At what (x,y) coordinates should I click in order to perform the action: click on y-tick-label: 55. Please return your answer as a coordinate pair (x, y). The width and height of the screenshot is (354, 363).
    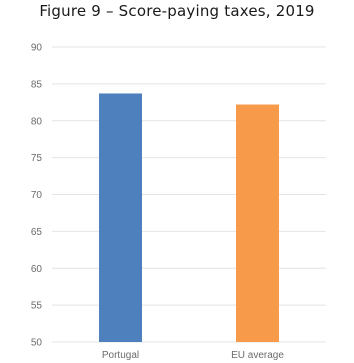
    Looking at the image, I should click on (37, 306).